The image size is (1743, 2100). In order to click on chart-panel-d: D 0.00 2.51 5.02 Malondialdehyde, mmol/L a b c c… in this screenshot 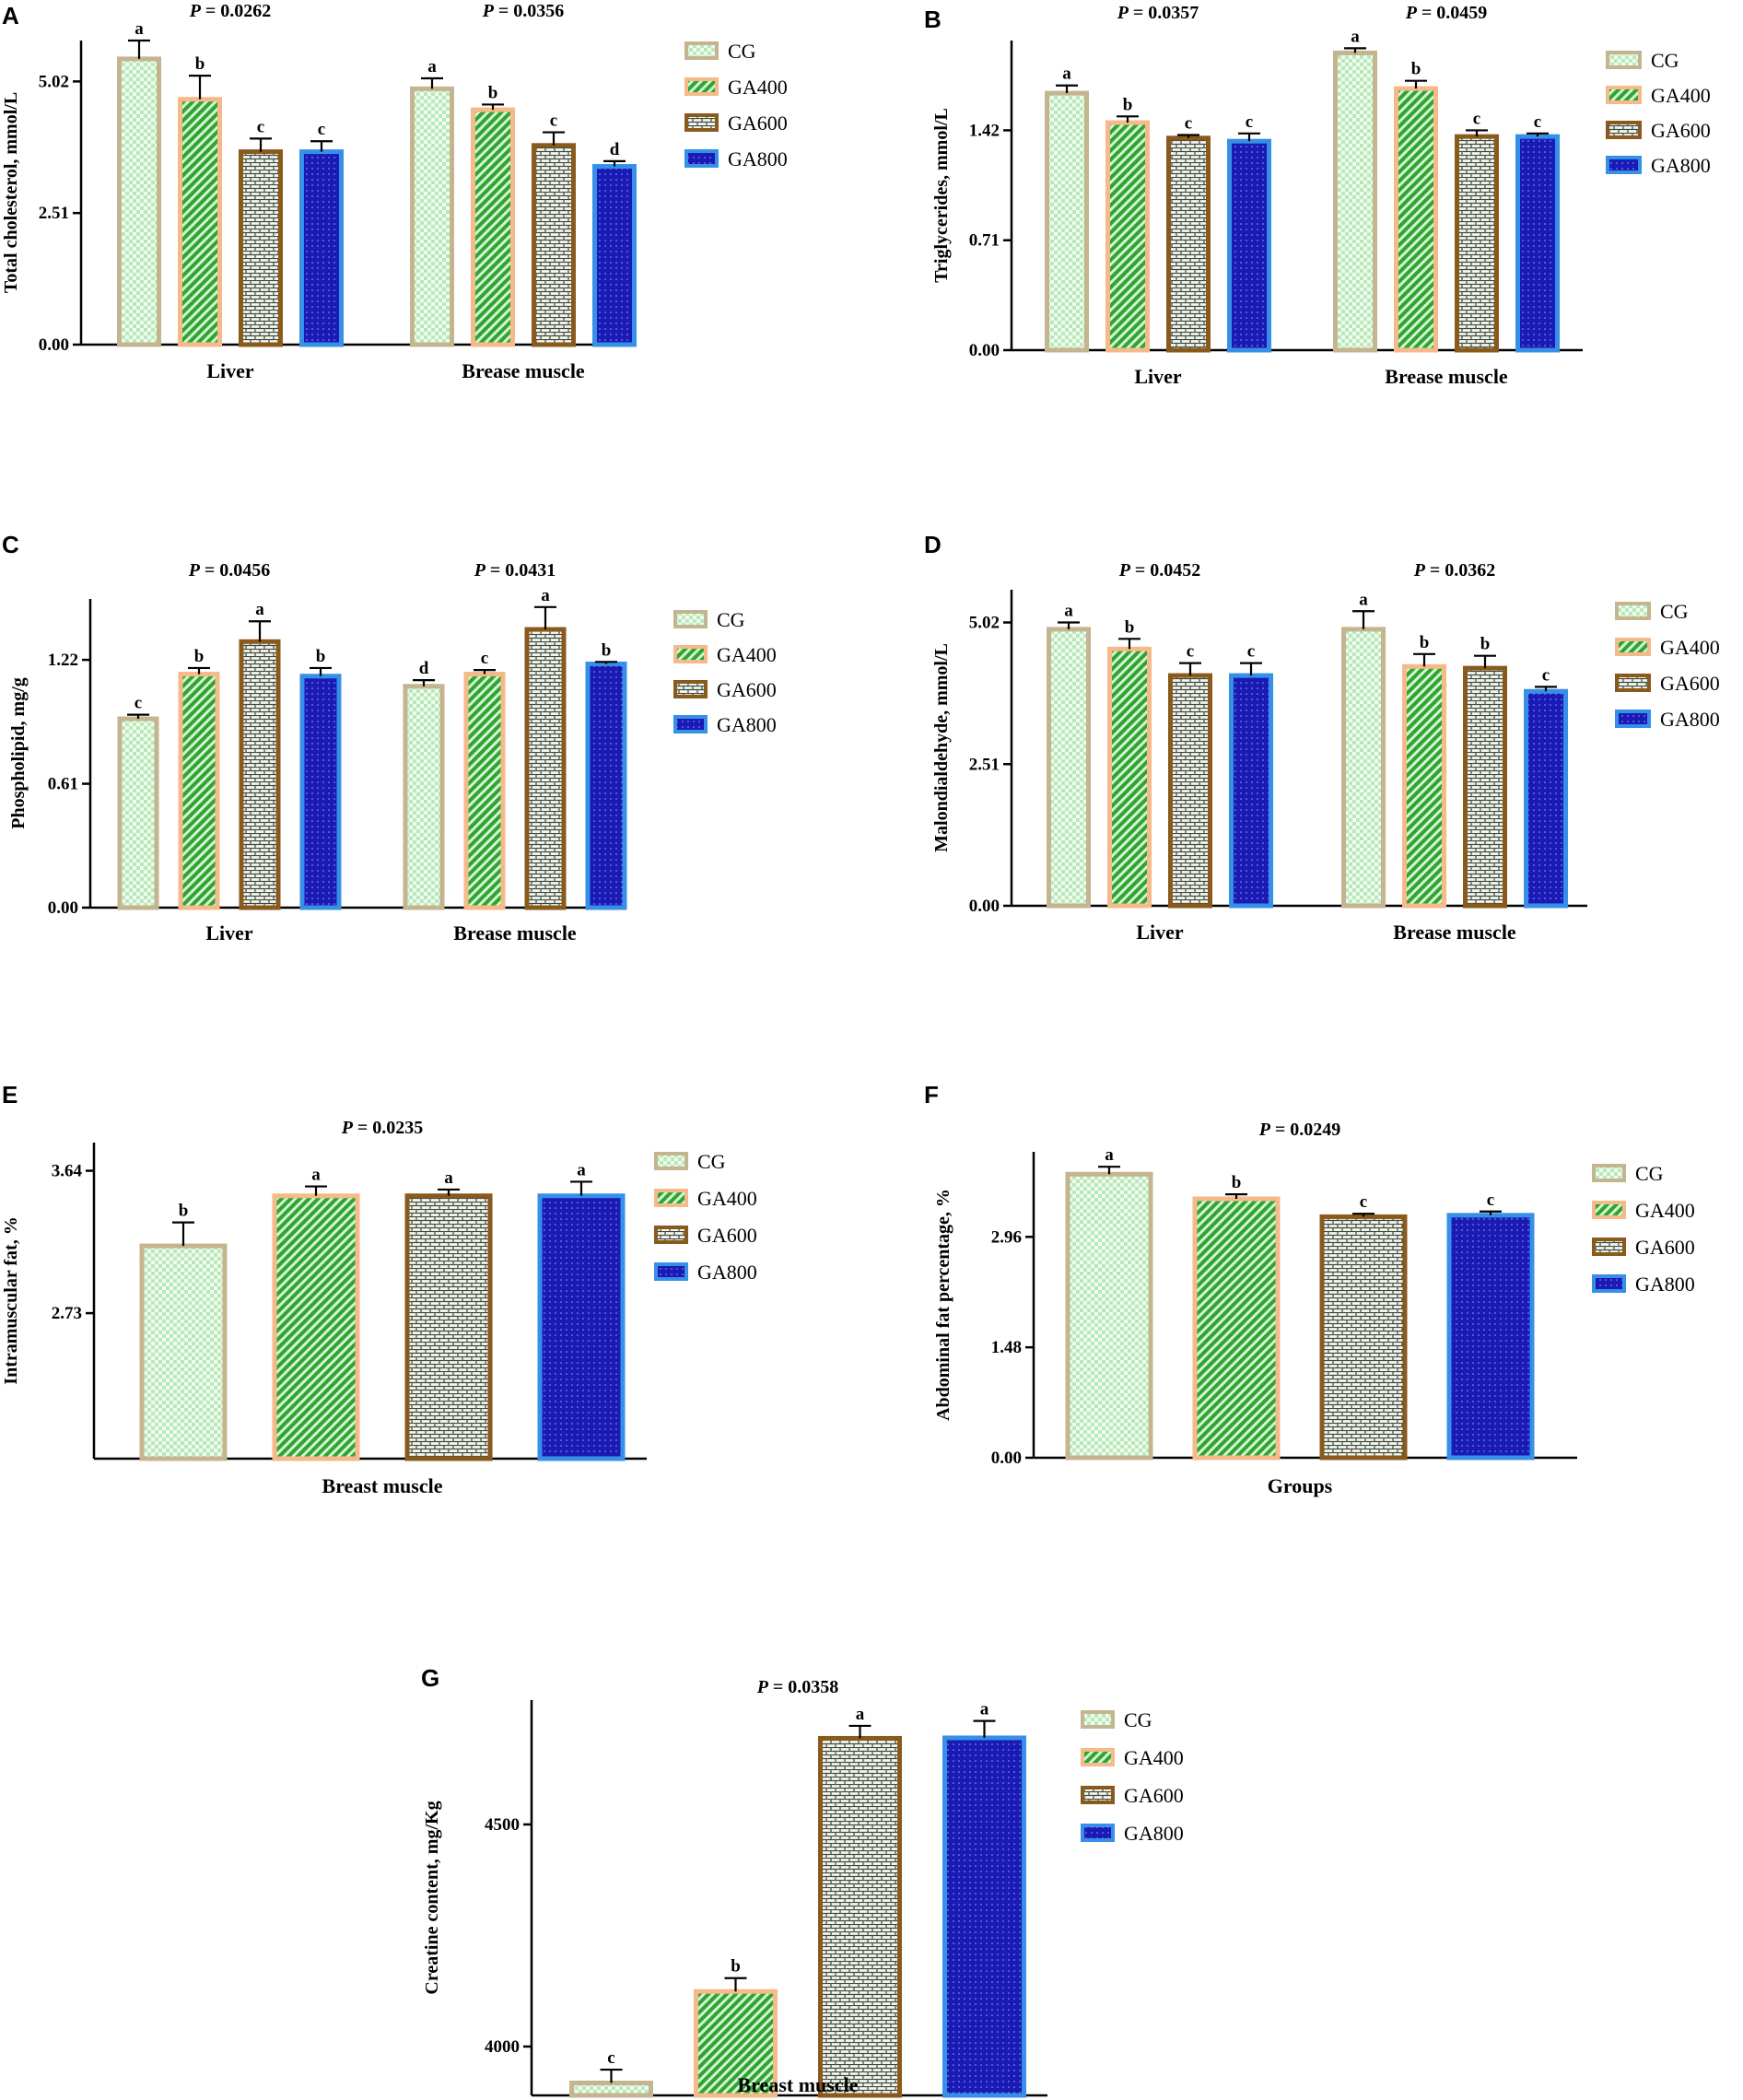, I will do `click(1322, 738)`.